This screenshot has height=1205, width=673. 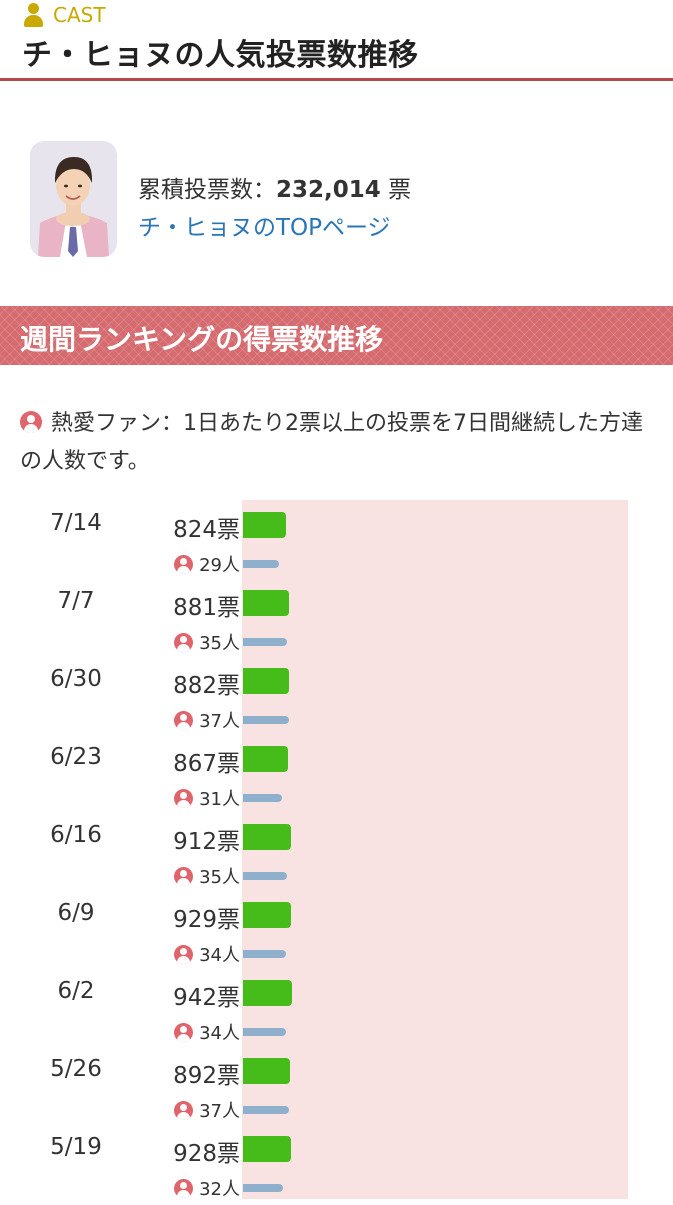 I want to click on fan-legend: 熱愛ファン：1日あたり2票以上の投票を7日間継続した方達の人数です。, so click(x=340, y=443).